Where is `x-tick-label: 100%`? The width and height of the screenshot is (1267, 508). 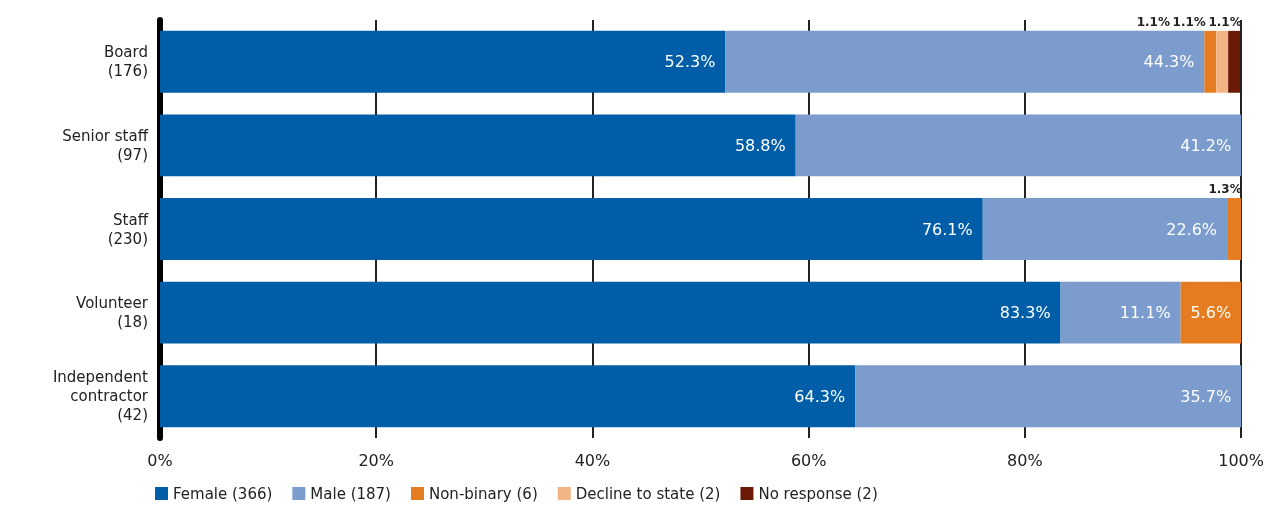 x-tick-label: 100% is located at coordinates (1241, 460).